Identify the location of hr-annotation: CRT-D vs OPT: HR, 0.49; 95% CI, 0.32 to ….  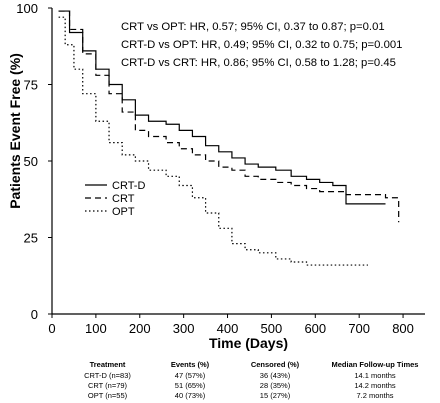
(261, 45).